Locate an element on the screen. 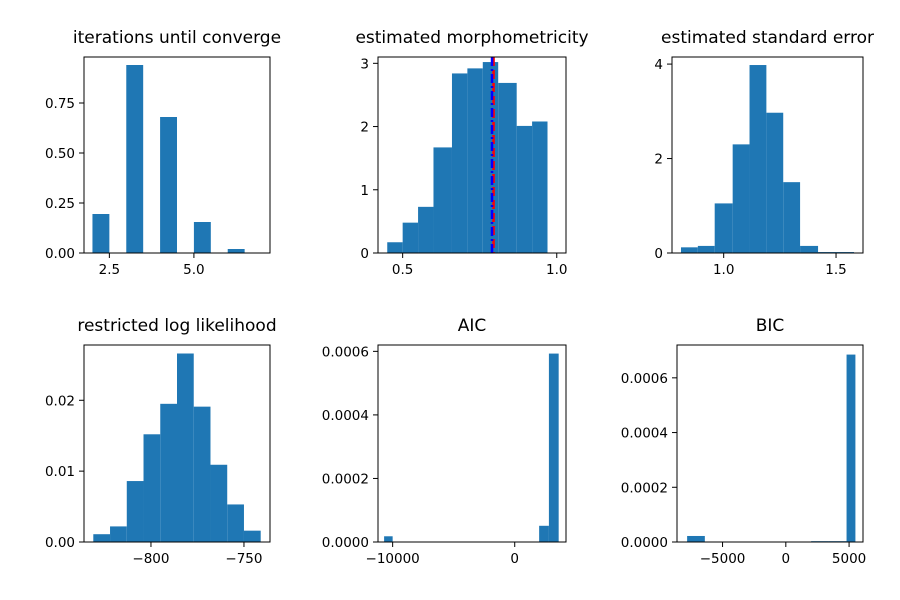  histogram-panel: −5000 0 5000 0.0000 0.0002 0.0004 0.0006 BIC is located at coordinates (744, 441).